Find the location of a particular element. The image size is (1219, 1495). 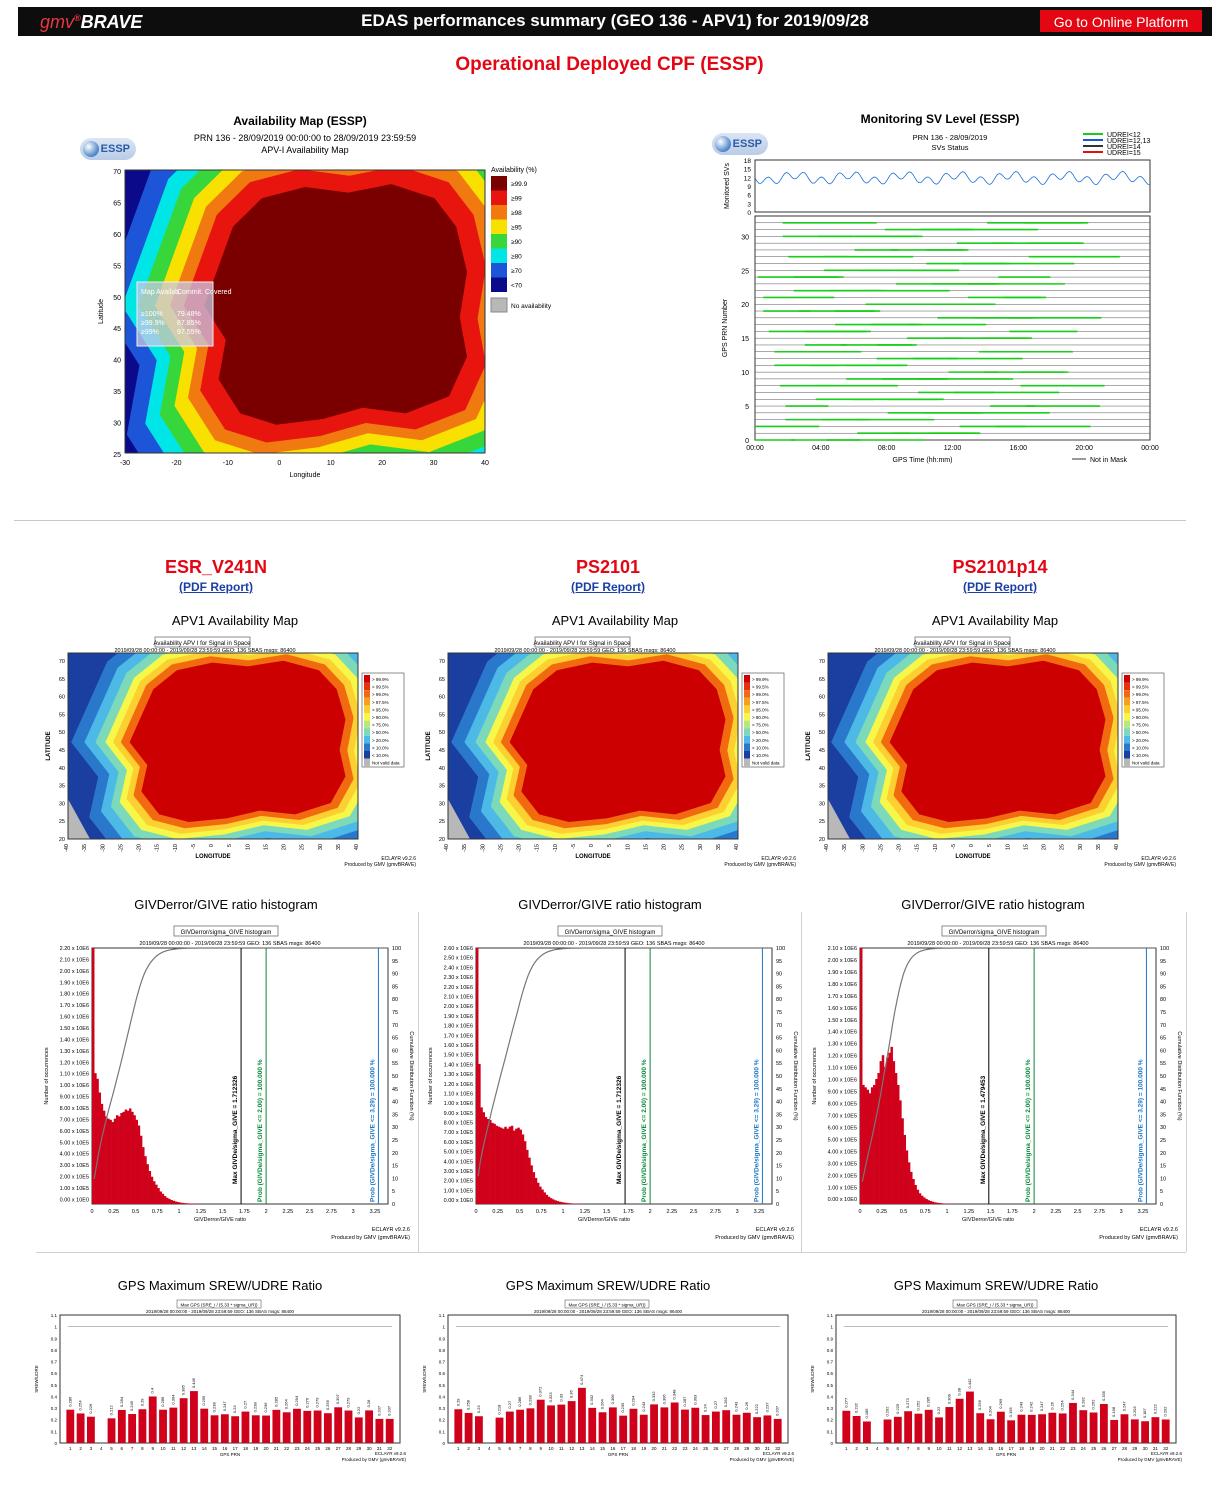

x-tick-label: 2 is located at coordinates (1034, 1212).